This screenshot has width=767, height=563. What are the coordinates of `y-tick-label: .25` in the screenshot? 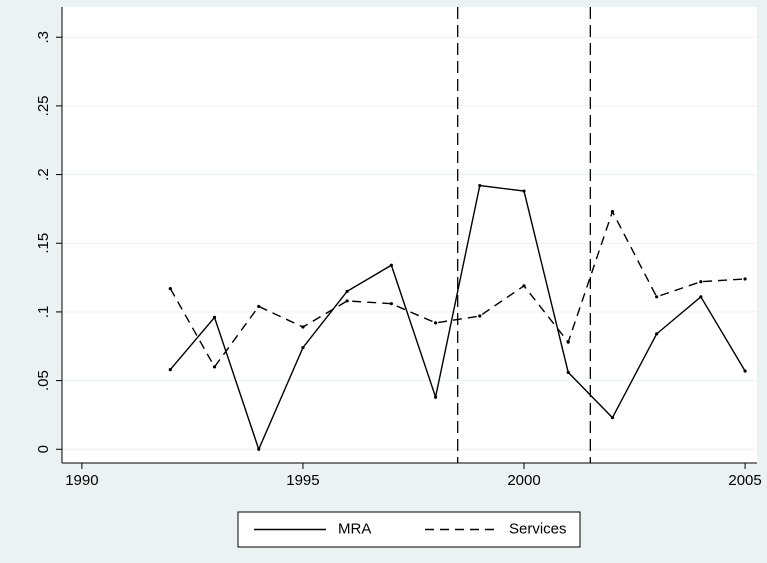 It's located at (43, 105).